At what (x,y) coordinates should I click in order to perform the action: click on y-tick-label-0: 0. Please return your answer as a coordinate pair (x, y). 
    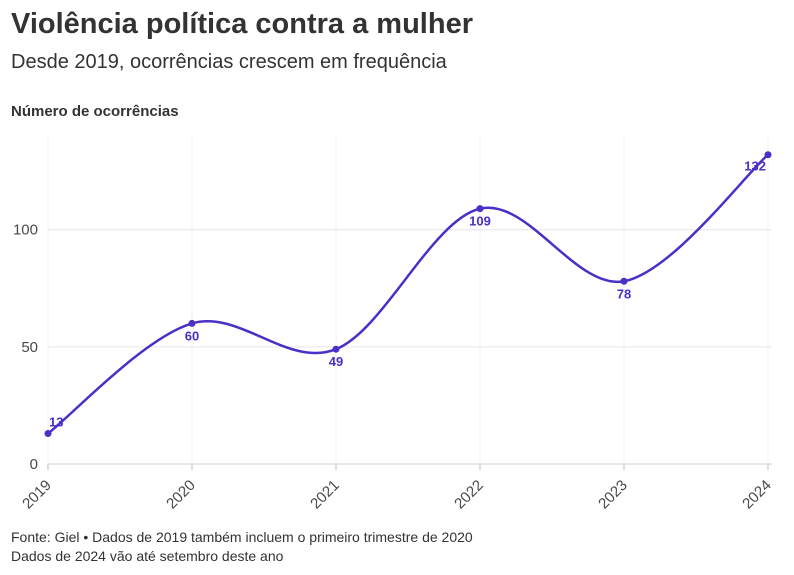
    Looking at the image, I should click on (34, 464).